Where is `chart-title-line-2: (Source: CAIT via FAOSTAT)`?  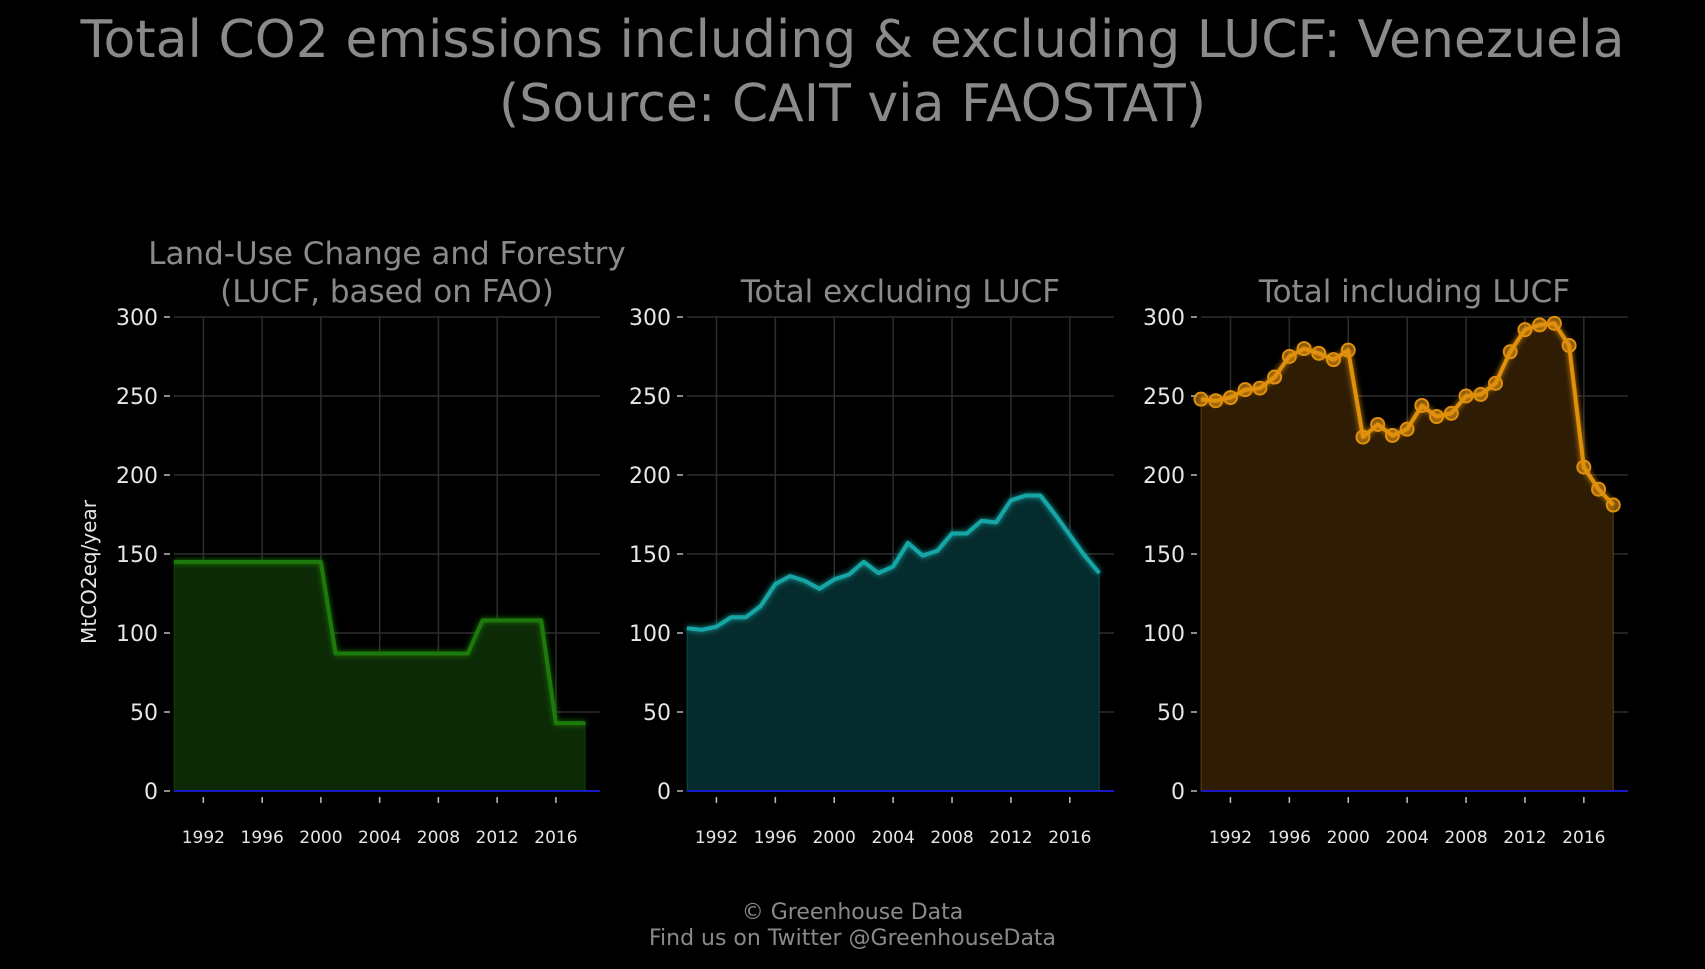
chart-title-line-2: (Source: CAIT via FAOSTAT) is located at coordinates (852, 104).